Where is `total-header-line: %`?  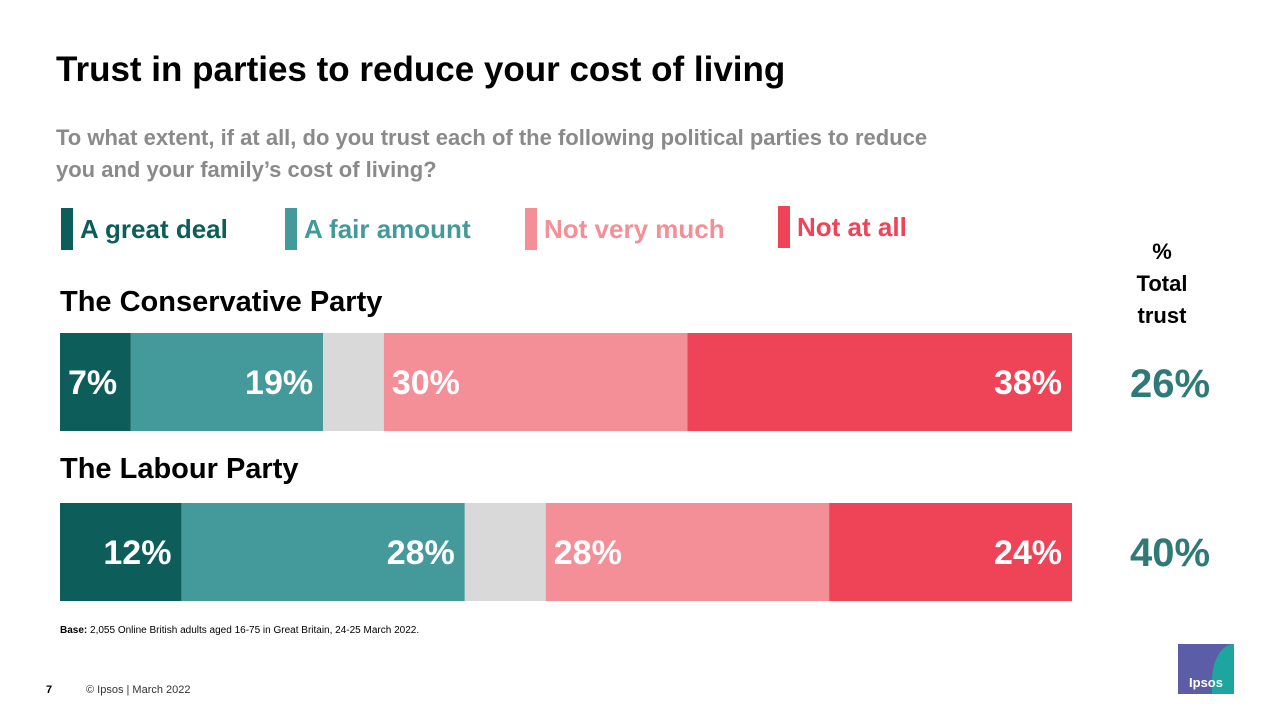
total-header-line: % is located at coordinates (1162, 251).